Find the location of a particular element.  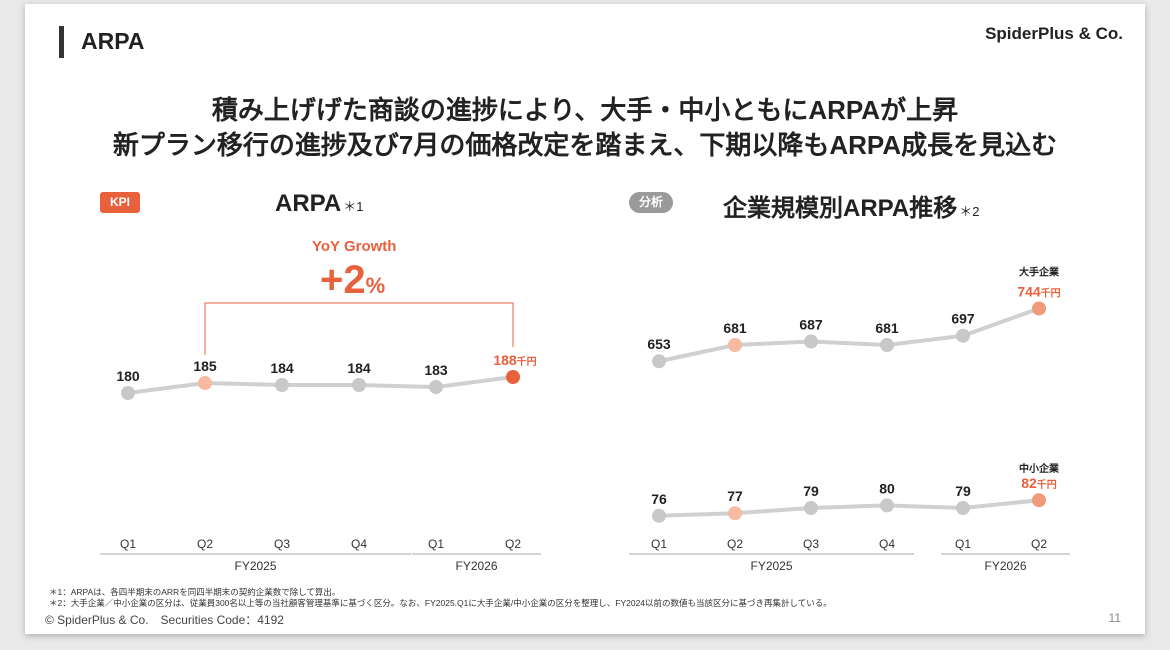

headline-line-1: 積み上げげた商談の進捗により、大手・中小ともにARPAが上昇 is located at coordinates (585, 110).